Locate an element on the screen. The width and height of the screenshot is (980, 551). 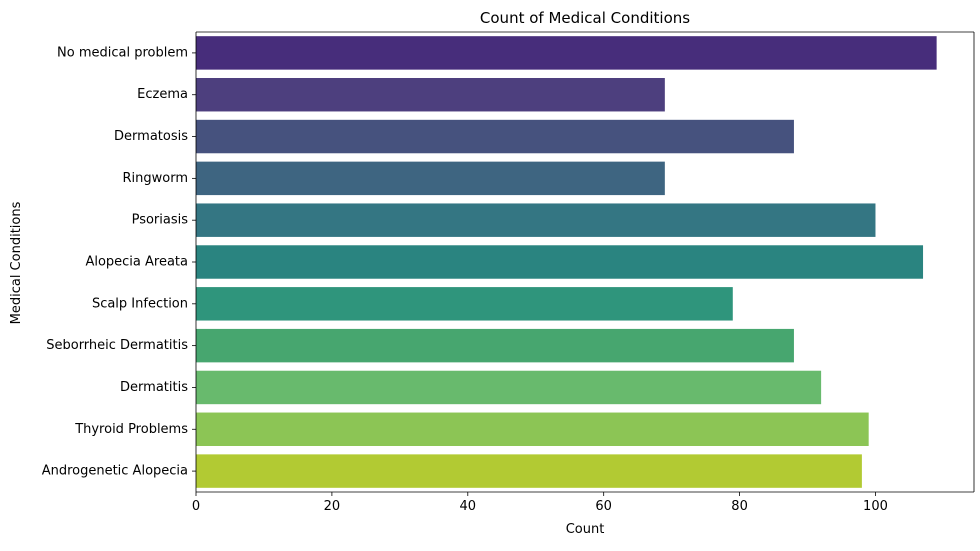
x-axis-label: Count is located at coordinates (585, 529).